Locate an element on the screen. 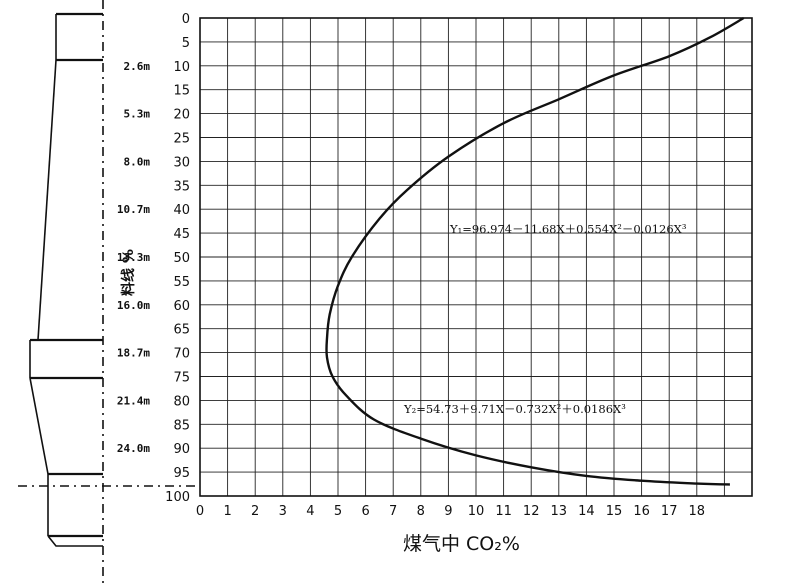 The height and width of the screenshot is (584, 800). y-tick-label: 20 is located at coordinates (181, 115).